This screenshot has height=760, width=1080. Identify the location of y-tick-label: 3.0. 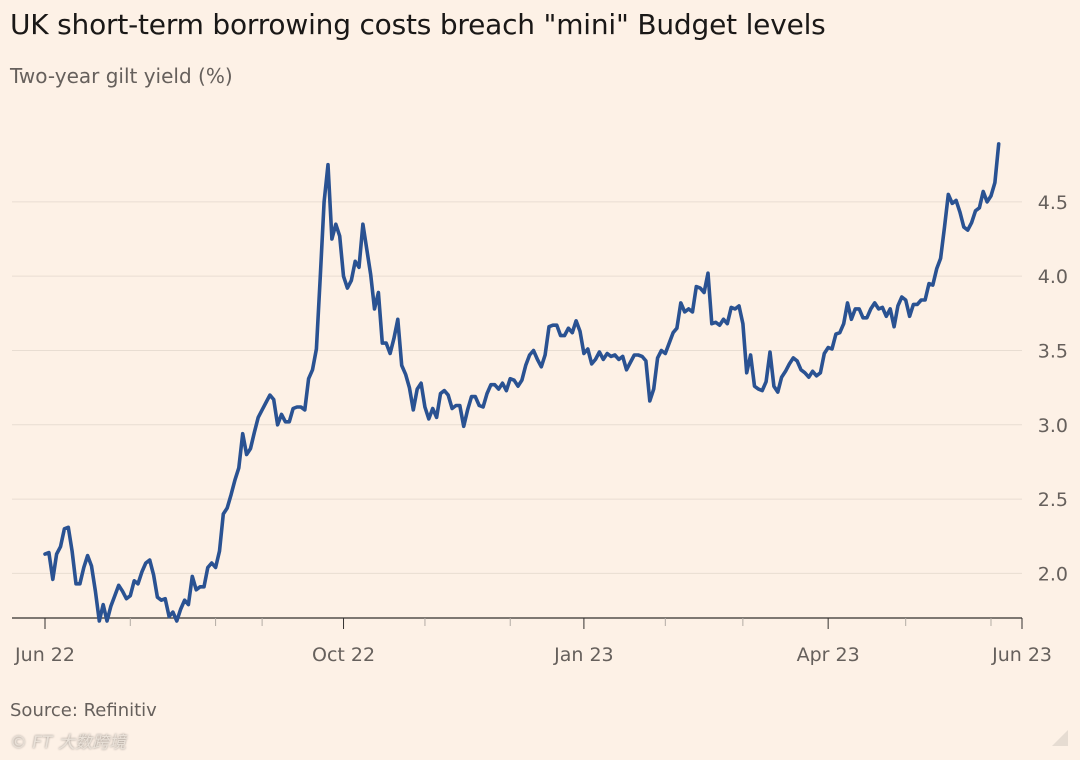
(1053, 426).